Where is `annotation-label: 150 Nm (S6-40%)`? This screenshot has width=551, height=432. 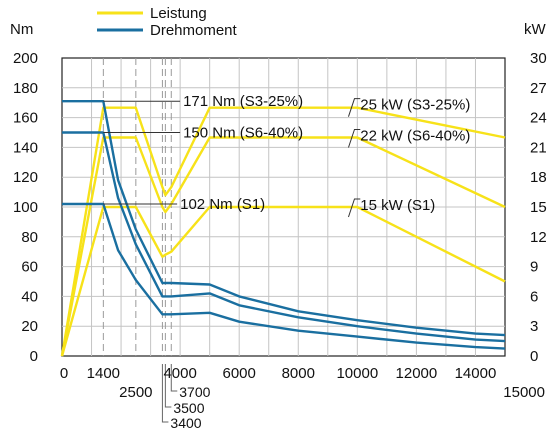
annotation-label: 150 Nm (S6-40%) is located at coordinates (243, 133).